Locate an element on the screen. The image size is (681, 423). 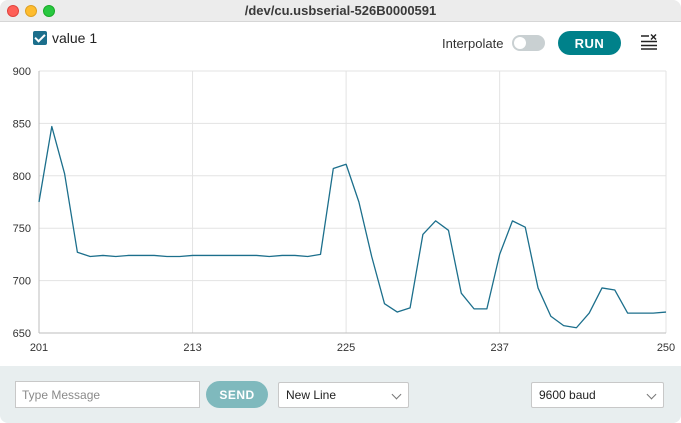
x-tick-label: 213 is located at coordinates (192, 348).